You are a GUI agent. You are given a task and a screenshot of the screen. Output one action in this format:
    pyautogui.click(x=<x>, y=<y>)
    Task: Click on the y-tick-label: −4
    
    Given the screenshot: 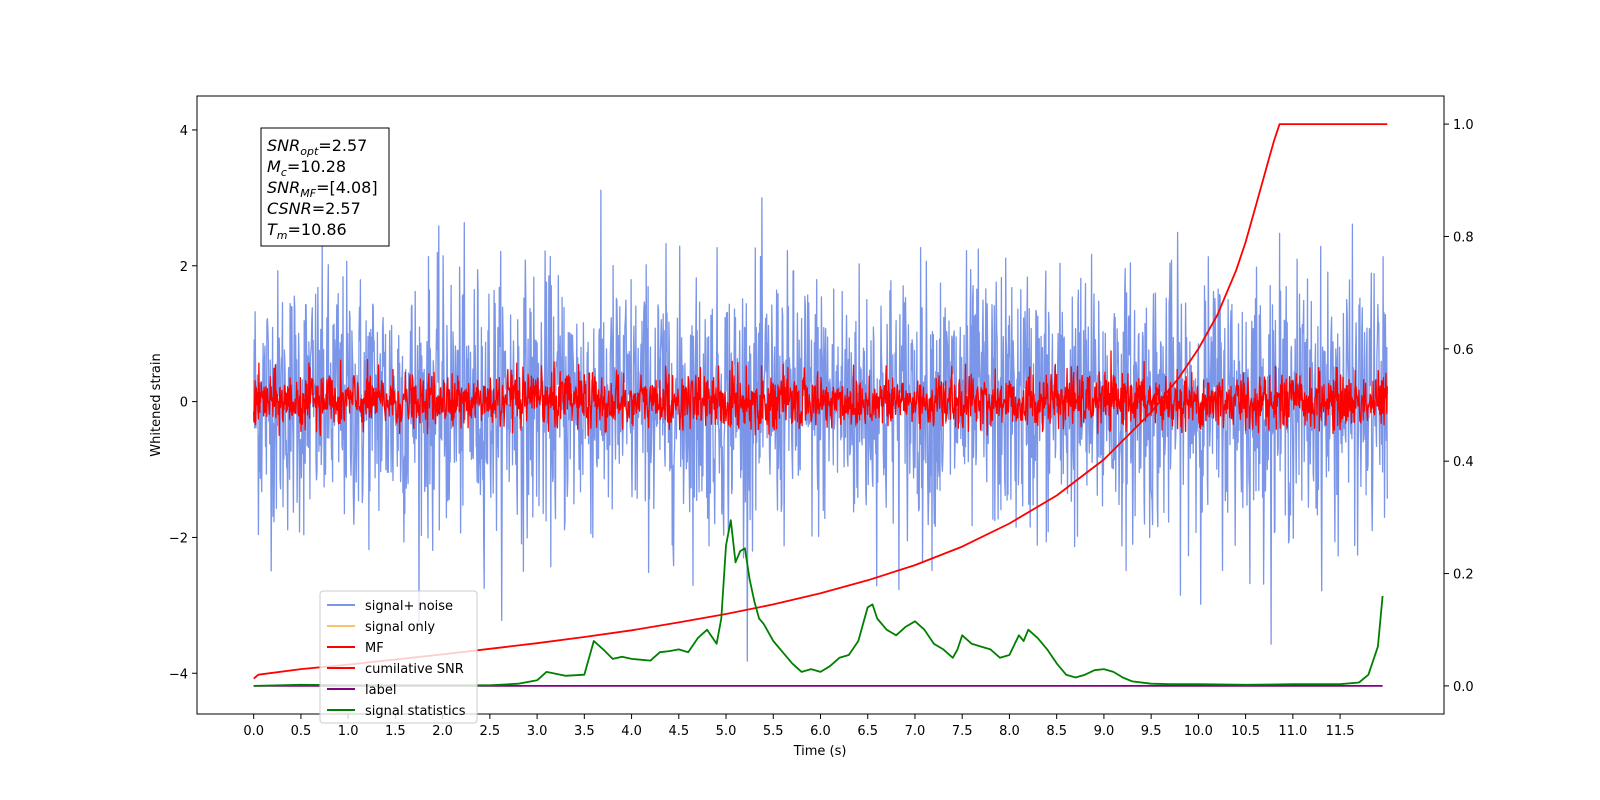 What is the action you would take?
    pyautogui.click(x=178, y=674)
    